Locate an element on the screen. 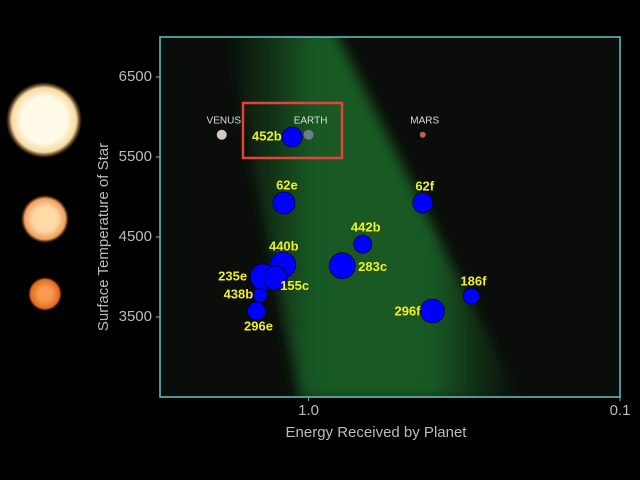  y-tick-label: 3500 is located at coordinates (135, 316).